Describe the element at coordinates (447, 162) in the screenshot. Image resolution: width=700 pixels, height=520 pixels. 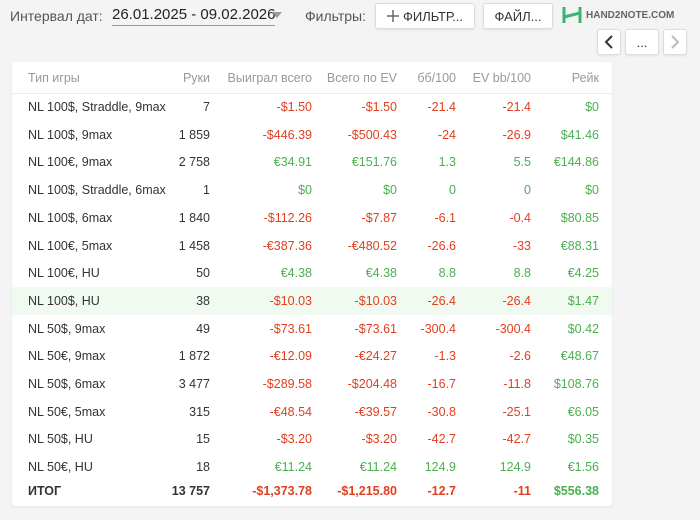
I see `table-cell: 1.3` at that location.